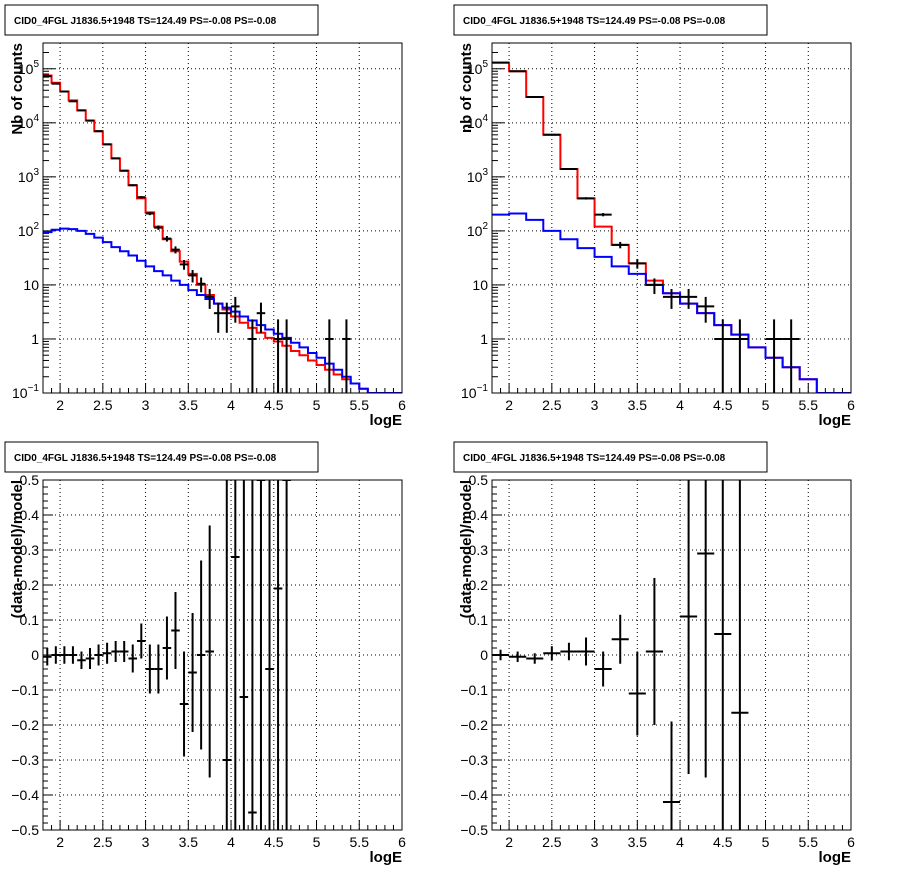 Image resolution: width=898 pixels, height=875 pixels. What do you see at coordinates (479, 620) in the screenshot?
I see `y-tick-label: 0.1` at bounding box center [479, 620].